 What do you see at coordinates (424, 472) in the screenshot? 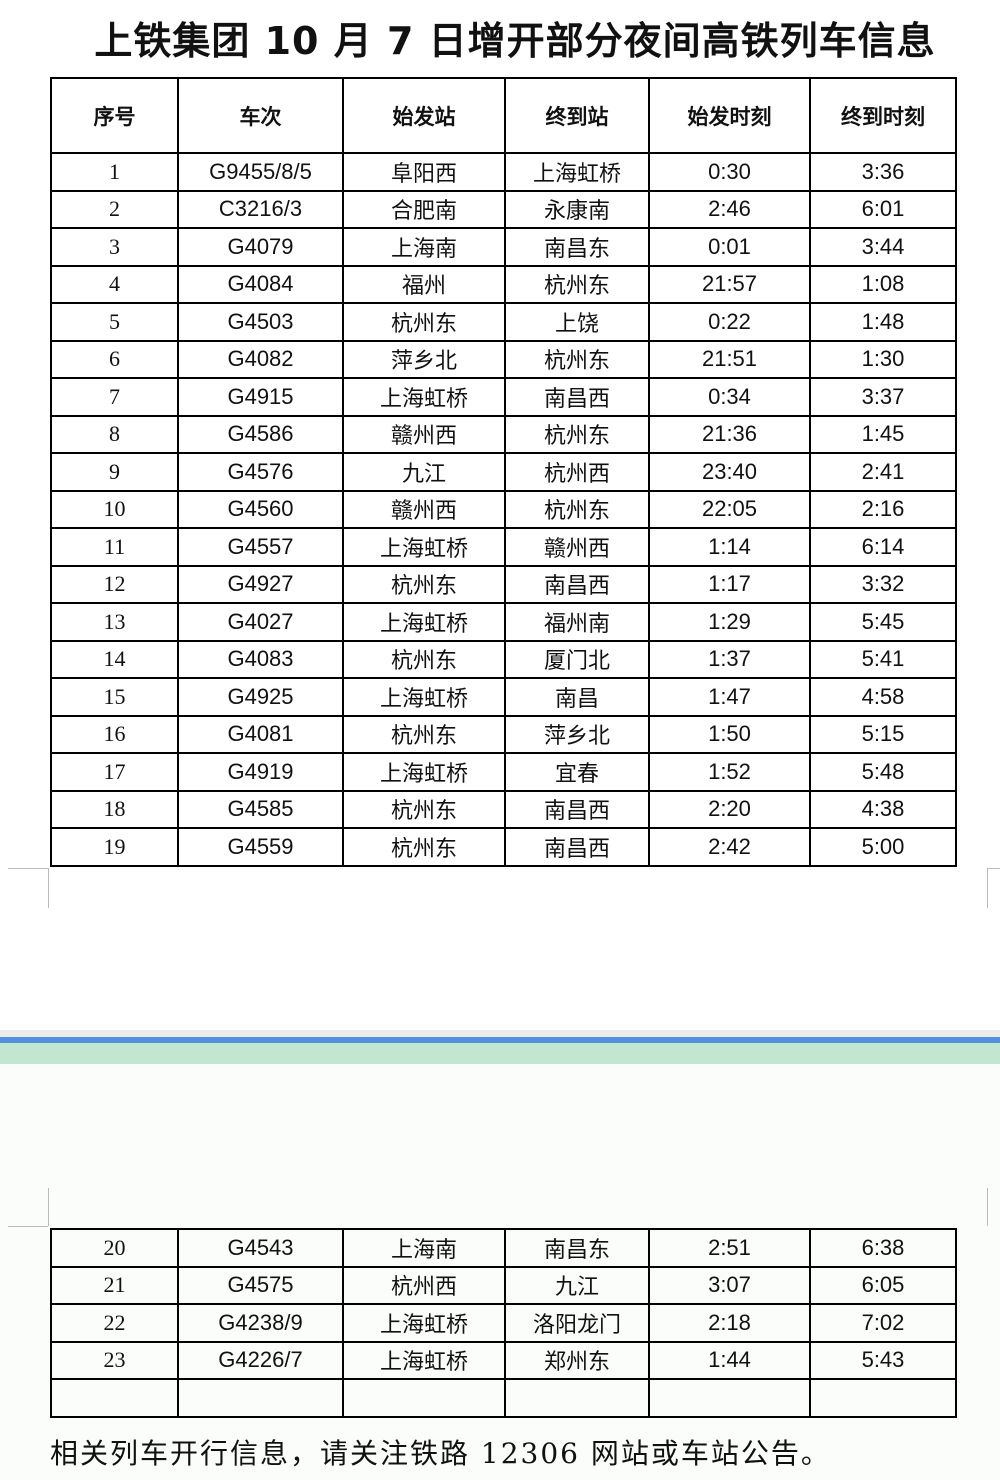
I see `cell-origin: 九江` at bounding box center [424, 472].